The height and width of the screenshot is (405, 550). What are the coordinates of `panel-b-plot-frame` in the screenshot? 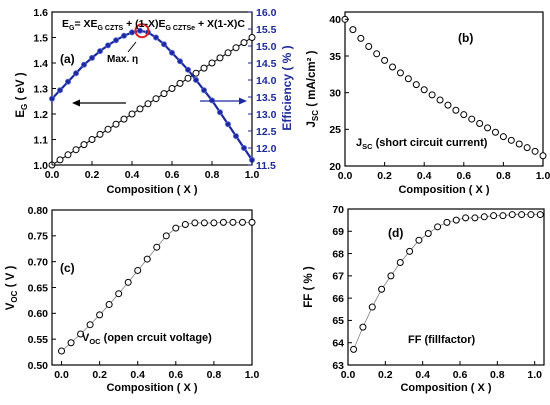 It's located at (444, 89).